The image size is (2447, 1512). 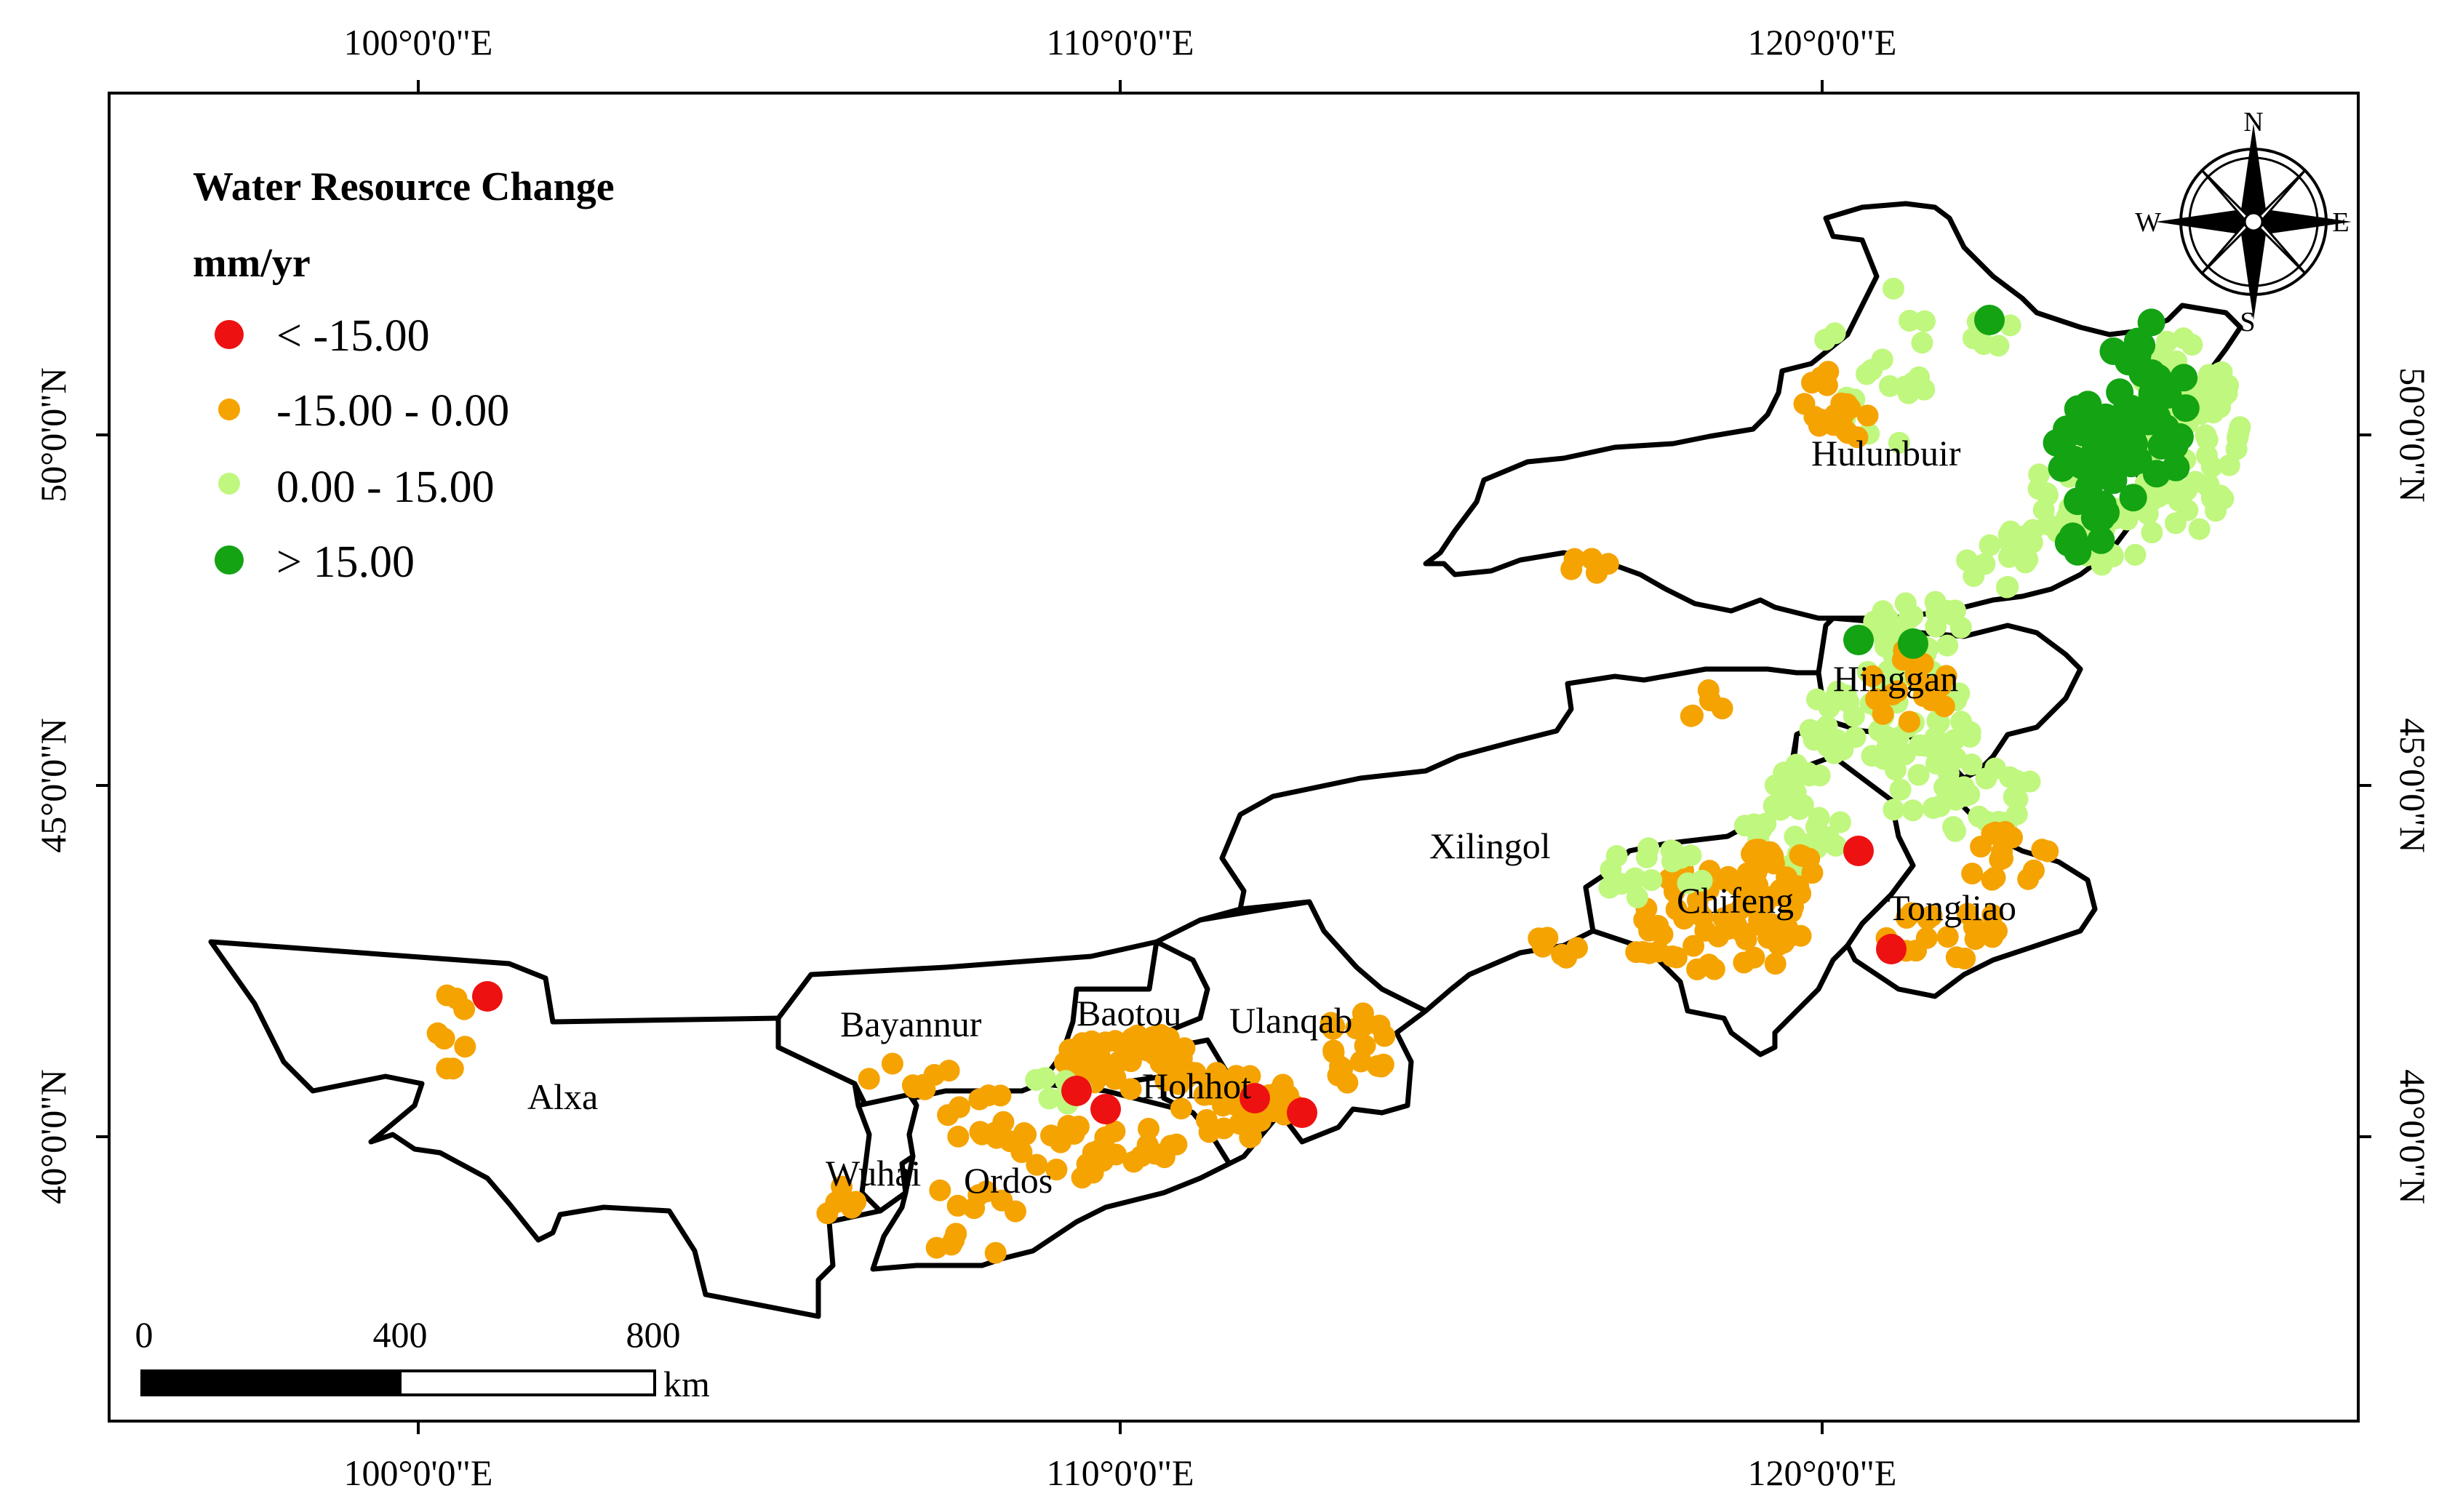 What do you see at coordinates (2247, 322) in the screenshot?
I see `compass-south: S` at bounding box center [2247, 322].